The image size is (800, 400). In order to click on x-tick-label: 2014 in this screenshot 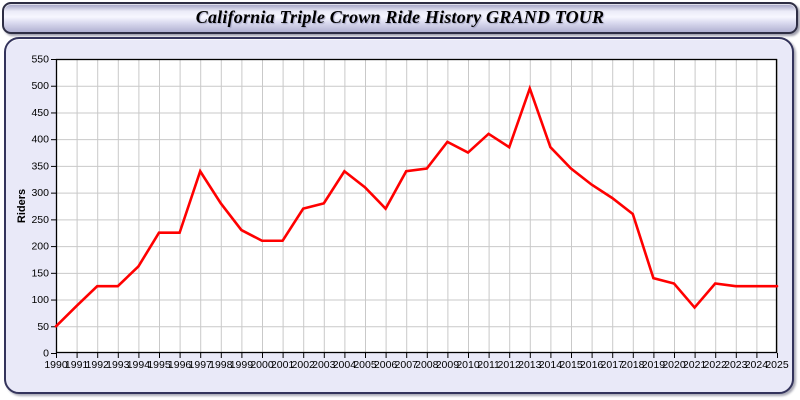, I will do `click(551, 365)`.